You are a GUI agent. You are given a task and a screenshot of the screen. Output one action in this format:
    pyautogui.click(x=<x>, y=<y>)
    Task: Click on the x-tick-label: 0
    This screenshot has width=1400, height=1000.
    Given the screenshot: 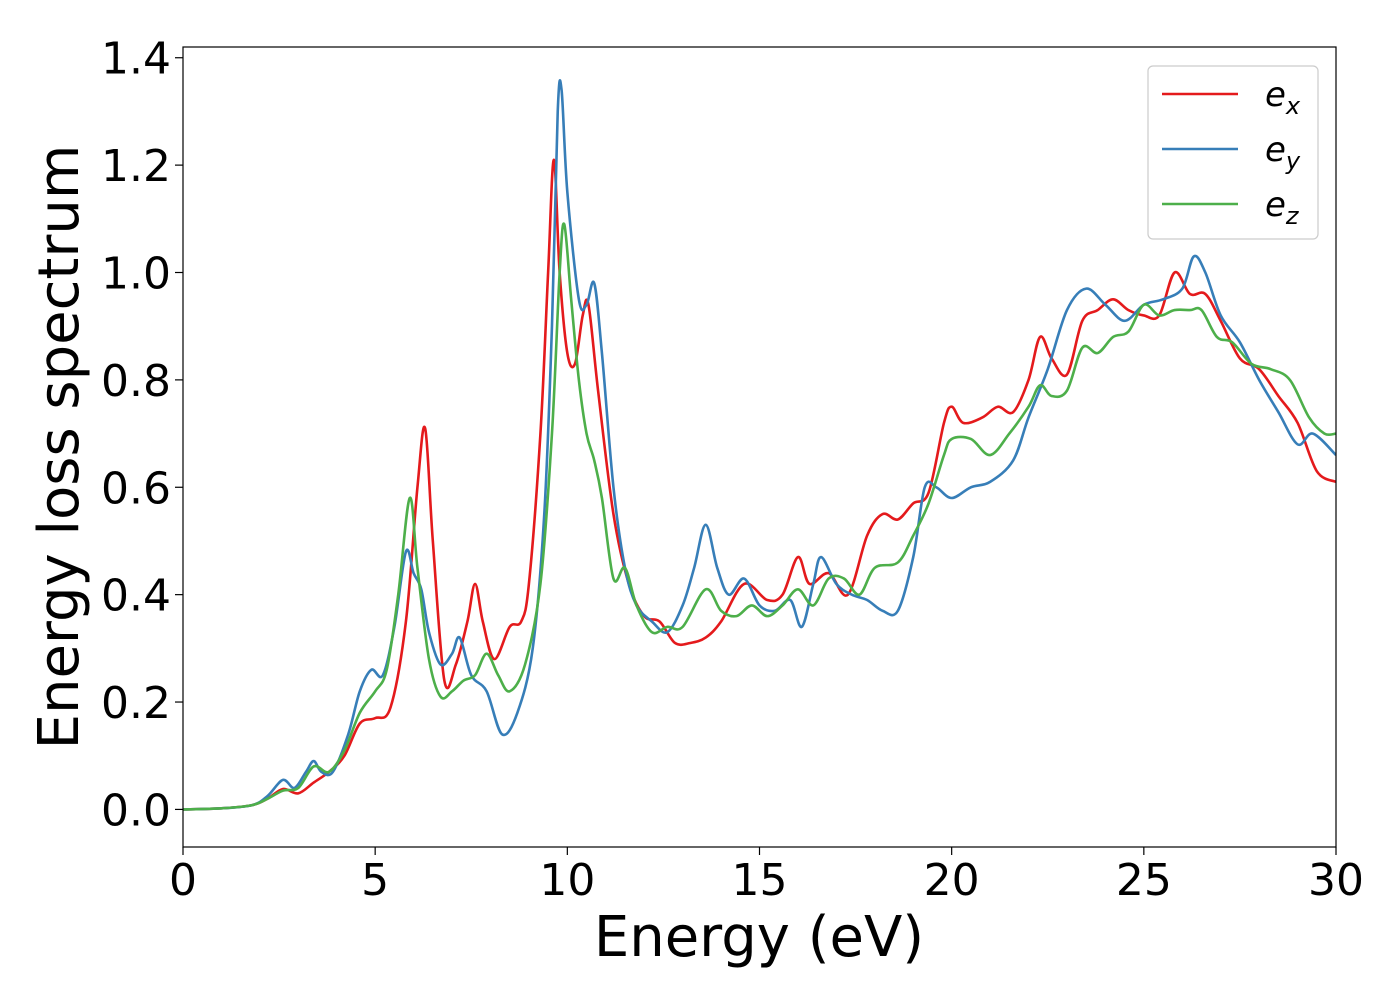 What is the action you would take?
    pyautogui.click(x=183, y=880)
    